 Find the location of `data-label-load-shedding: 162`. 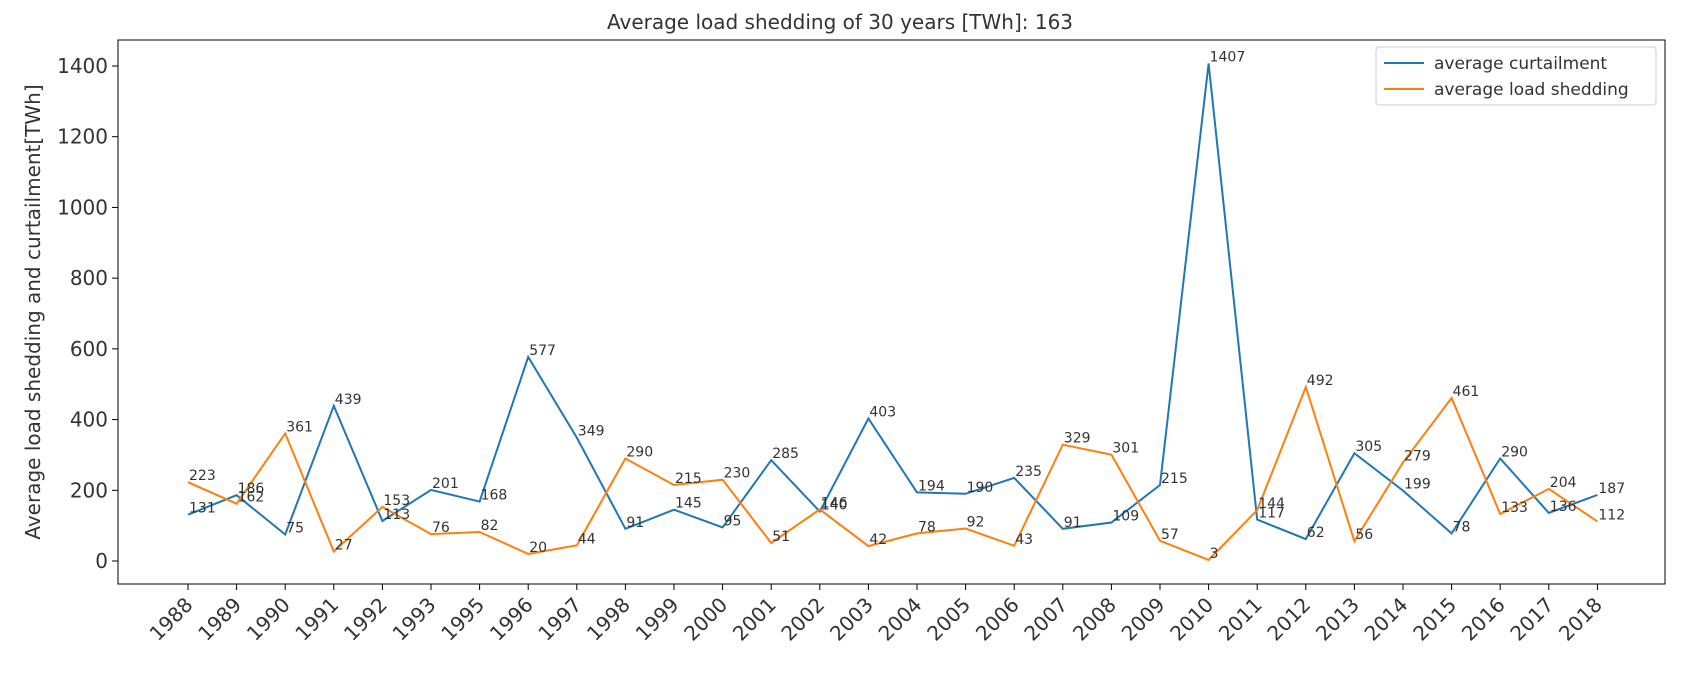

data-label-load-shedding: 162 is located at coordinates (251, 498).